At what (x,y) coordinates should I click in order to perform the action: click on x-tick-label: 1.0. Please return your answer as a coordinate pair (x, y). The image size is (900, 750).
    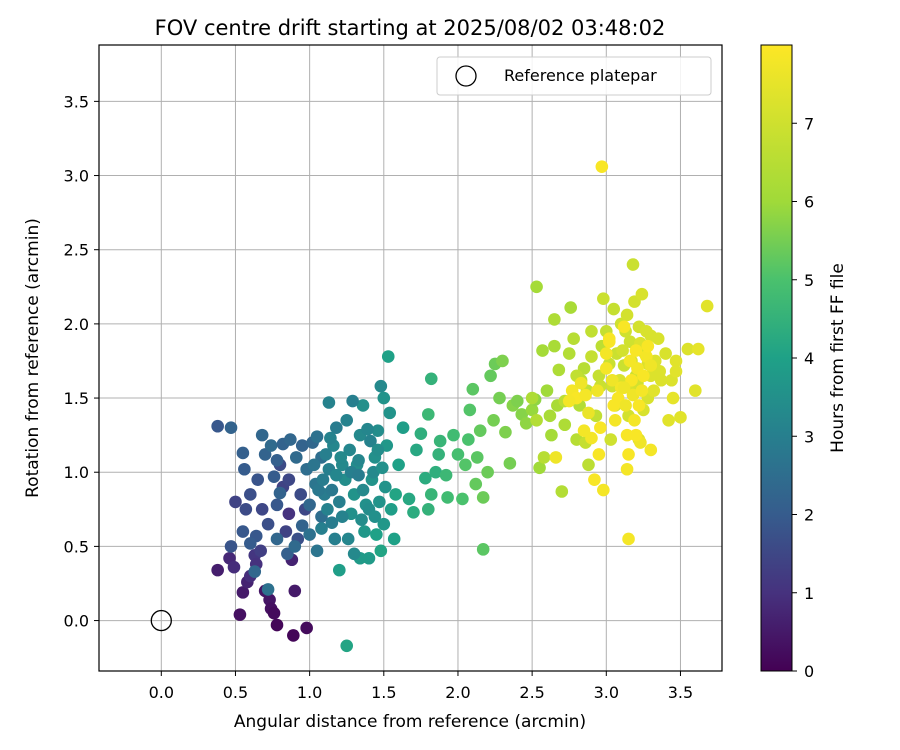
    Looking at the image, I should click on (309, 692).